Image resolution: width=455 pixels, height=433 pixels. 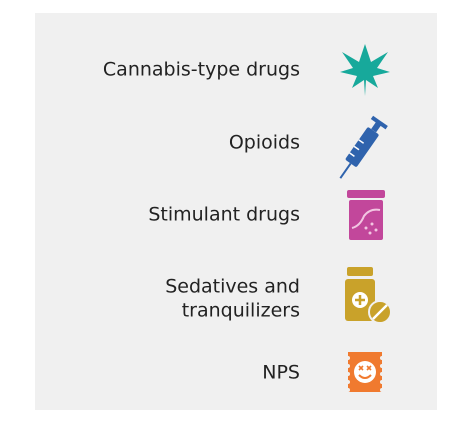 What do you see at coordinates (368, 295) in the screenshot?
I see `sedatives-icon` at bounding box center [368, 295].